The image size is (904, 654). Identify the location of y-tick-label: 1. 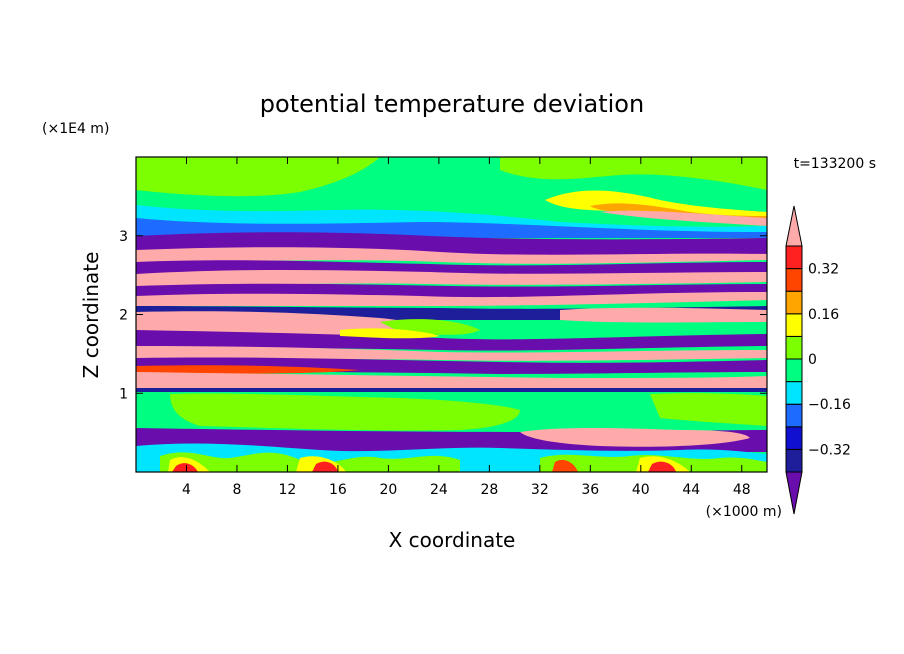
(123, 394).